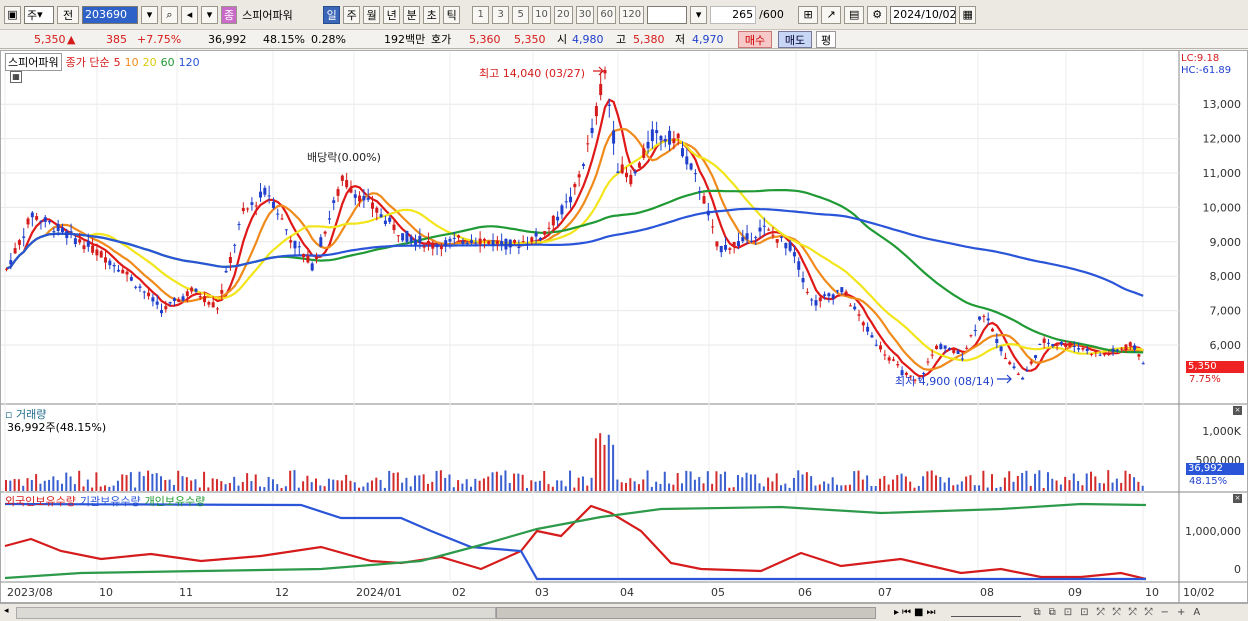  What do you see at coordinates (256, 612) in the screenshot?
I see `scroll-track` at bounding box center [256, 612].